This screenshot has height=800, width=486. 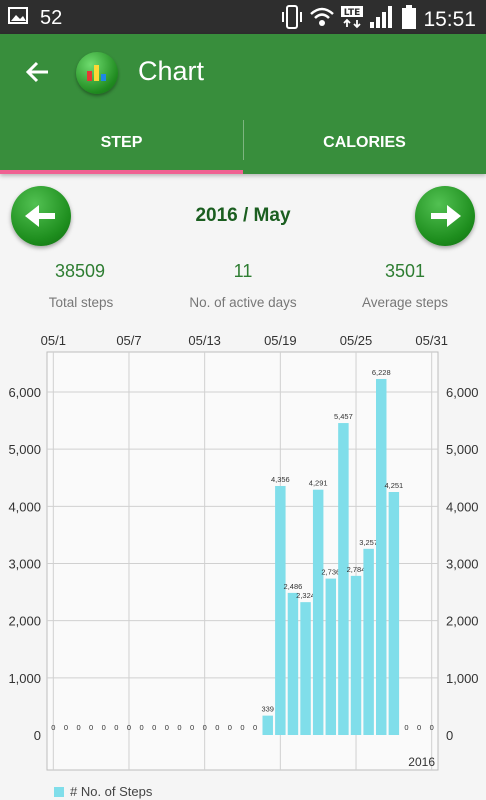 I want to click on x-tick-label: 05/25, so click(x=356, y=340).